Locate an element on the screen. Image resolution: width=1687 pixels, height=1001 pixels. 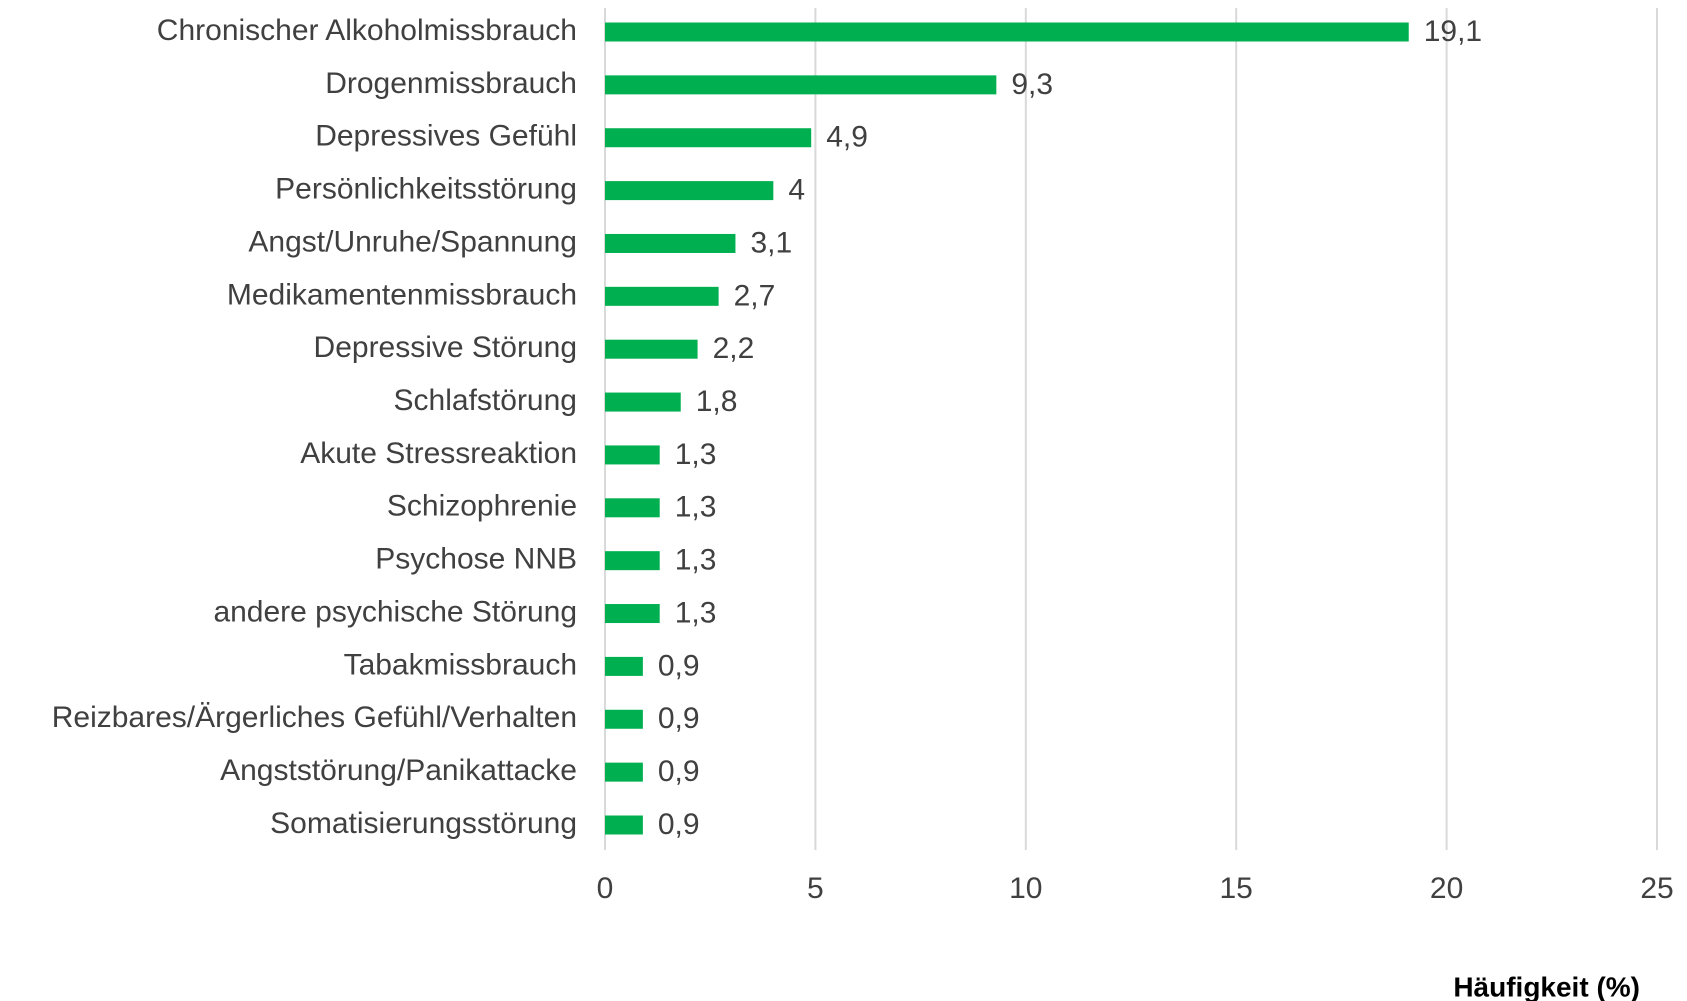
y-tick-label: Schlafstörung is located at coordinates (485, 400).